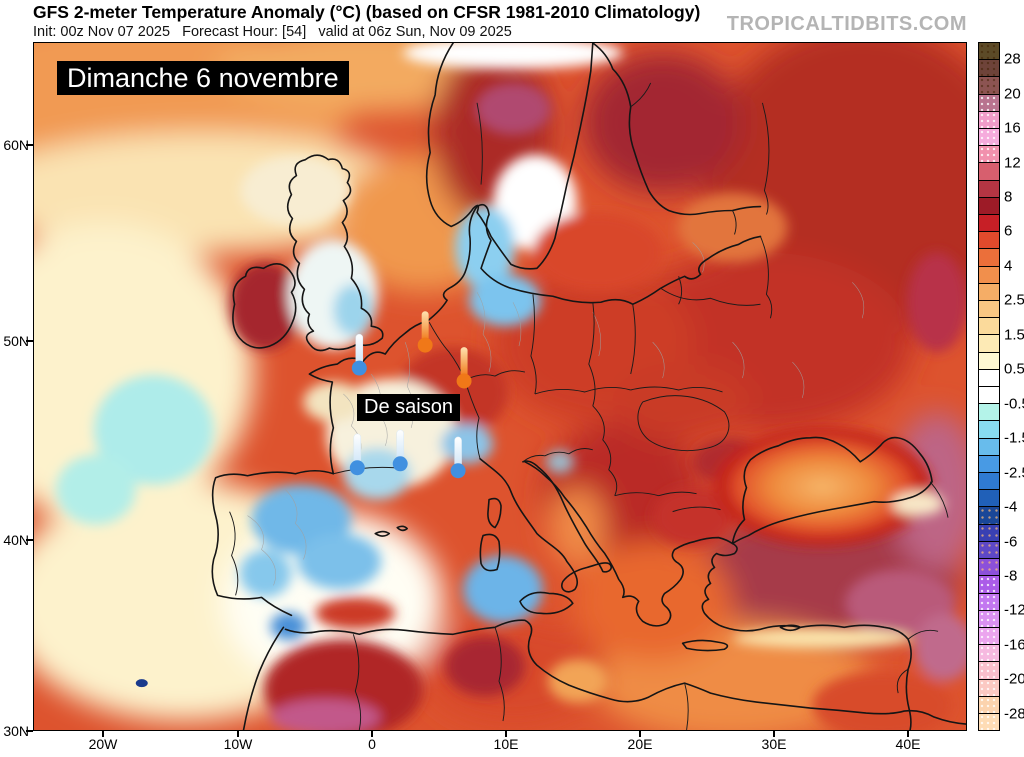 This screenshot has width=1024, height=757. What do you see at coordinates (16, 341) in the screenshot?
I see `lat-label-50N: 50N` at bounding box center [16, 341].